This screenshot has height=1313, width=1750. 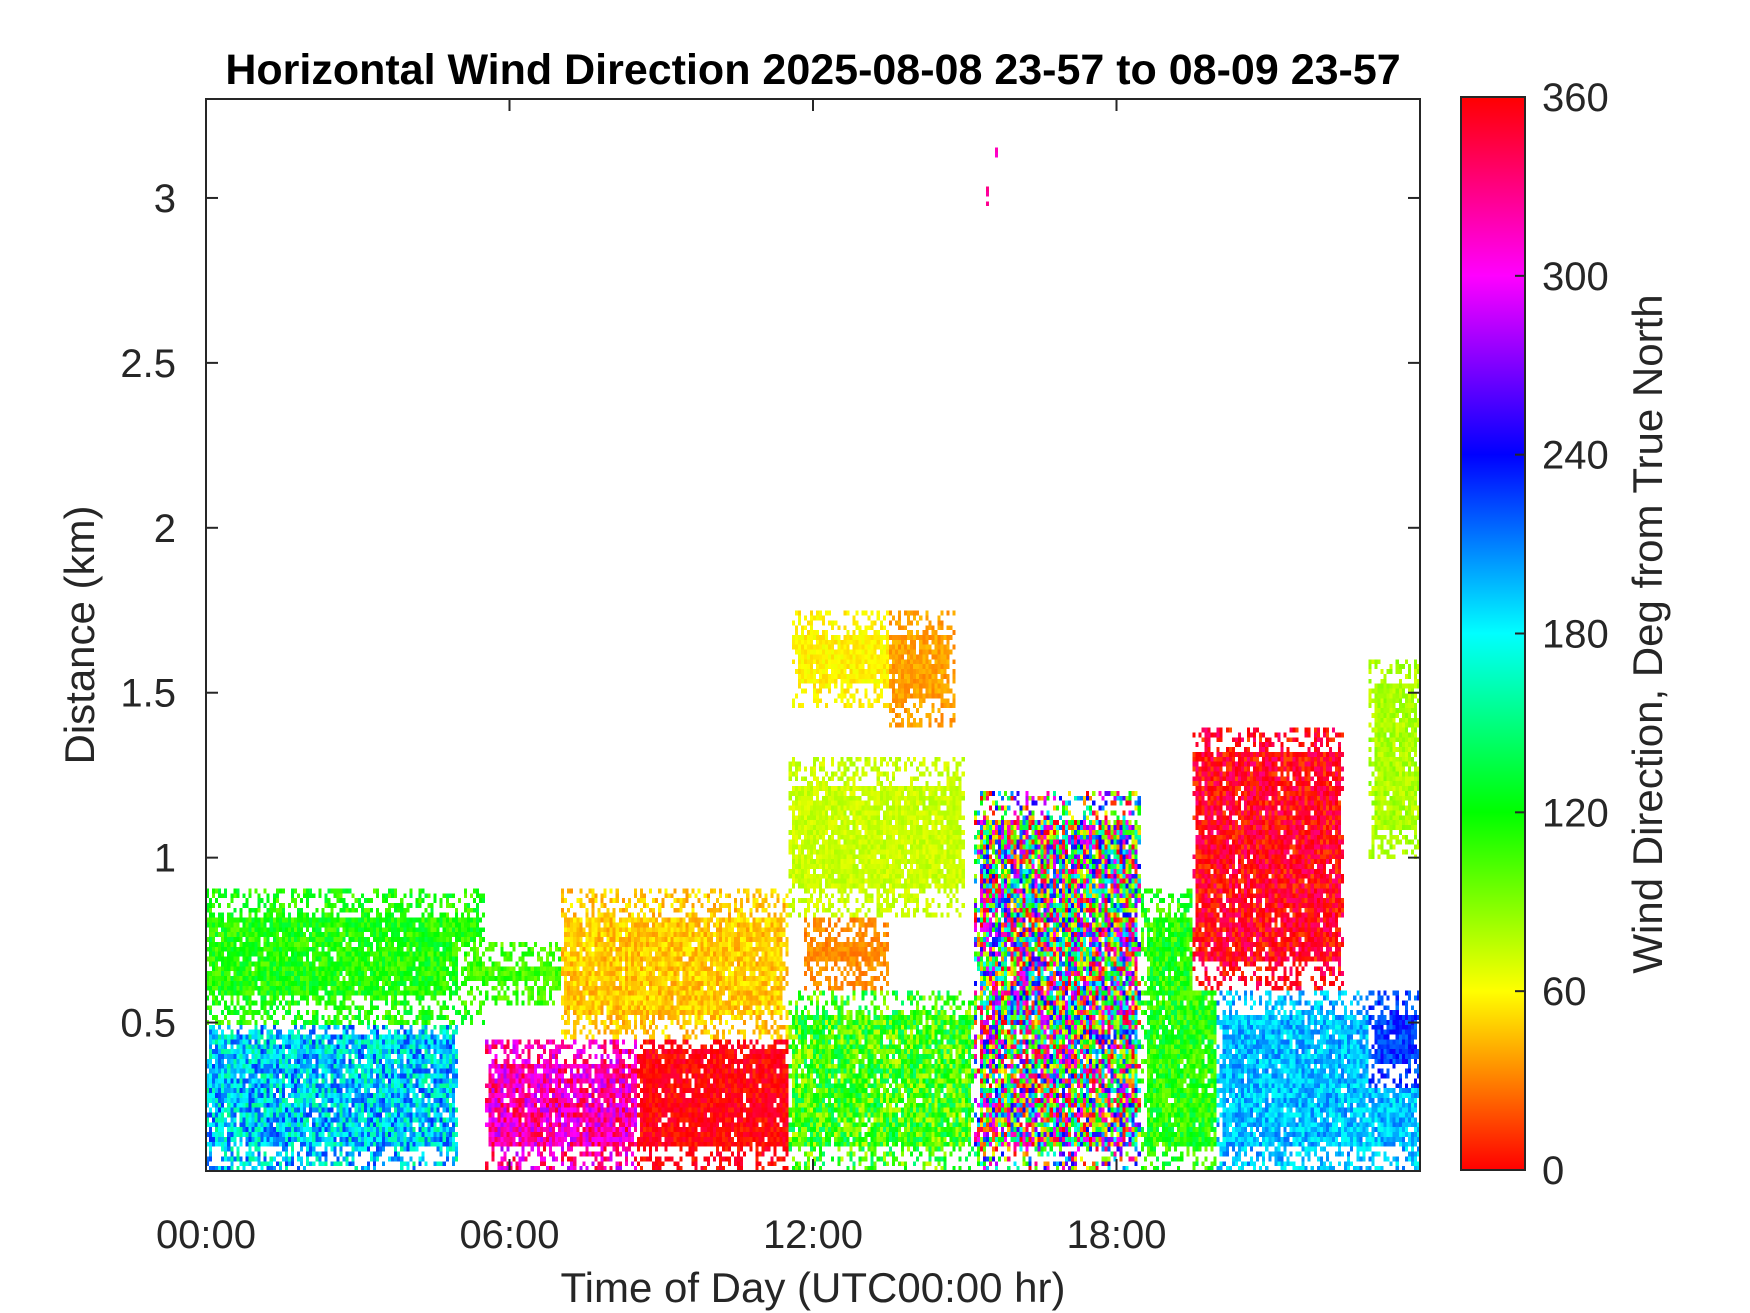 What do you see at coordinates (165, 529) in the screenshot?
I see `y-tick-label: 2` at bounding box center [165, 529].